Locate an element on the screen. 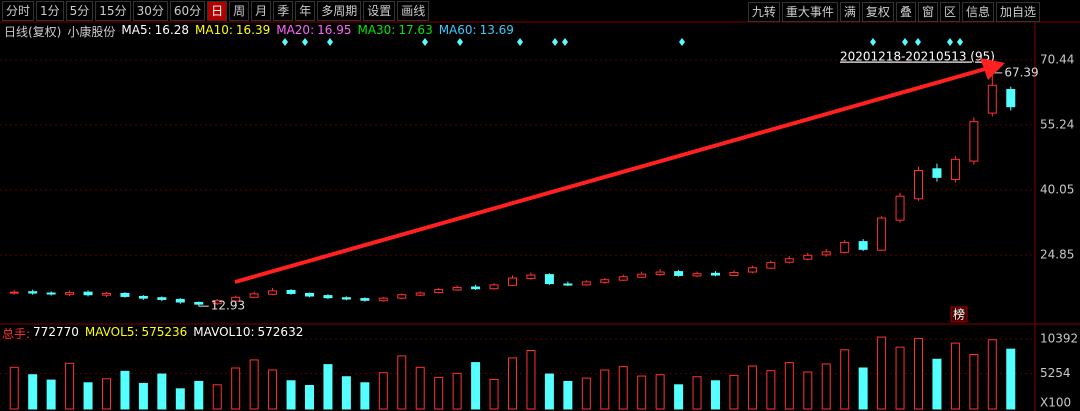 This screenshot has width=1080, height=411. range-label: 20201218-20210513 (95) is located at coordinates (917, 57).